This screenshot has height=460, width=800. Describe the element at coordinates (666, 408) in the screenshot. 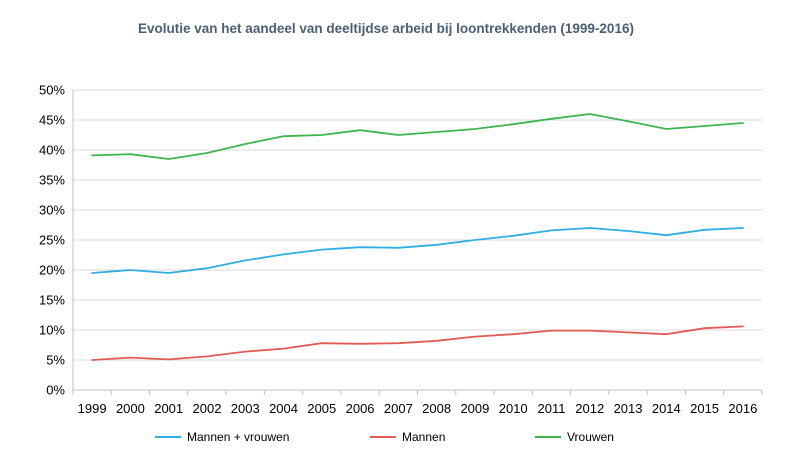

I see `x-tick-label: 2014` at that location.